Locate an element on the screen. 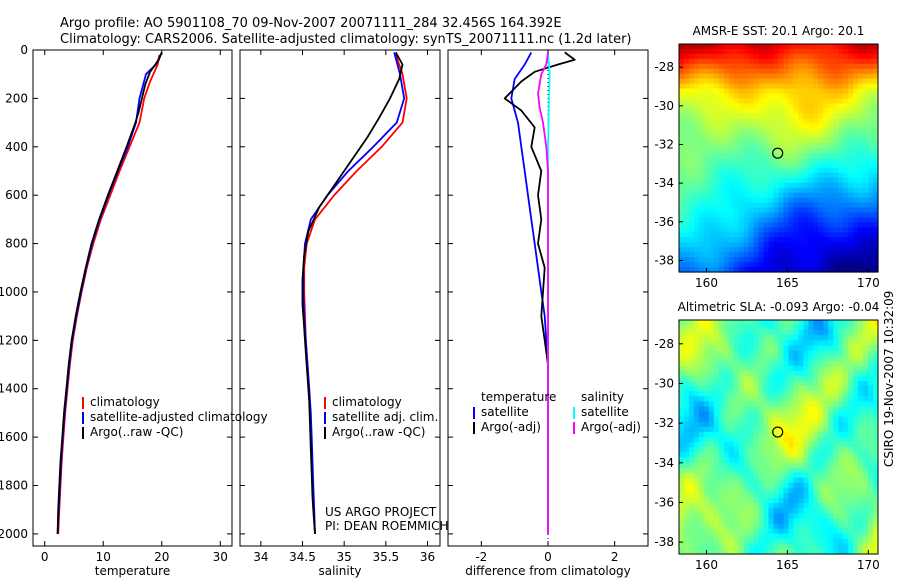  series-line-salinity-argo-adj- is located at coordinates (543, 293).